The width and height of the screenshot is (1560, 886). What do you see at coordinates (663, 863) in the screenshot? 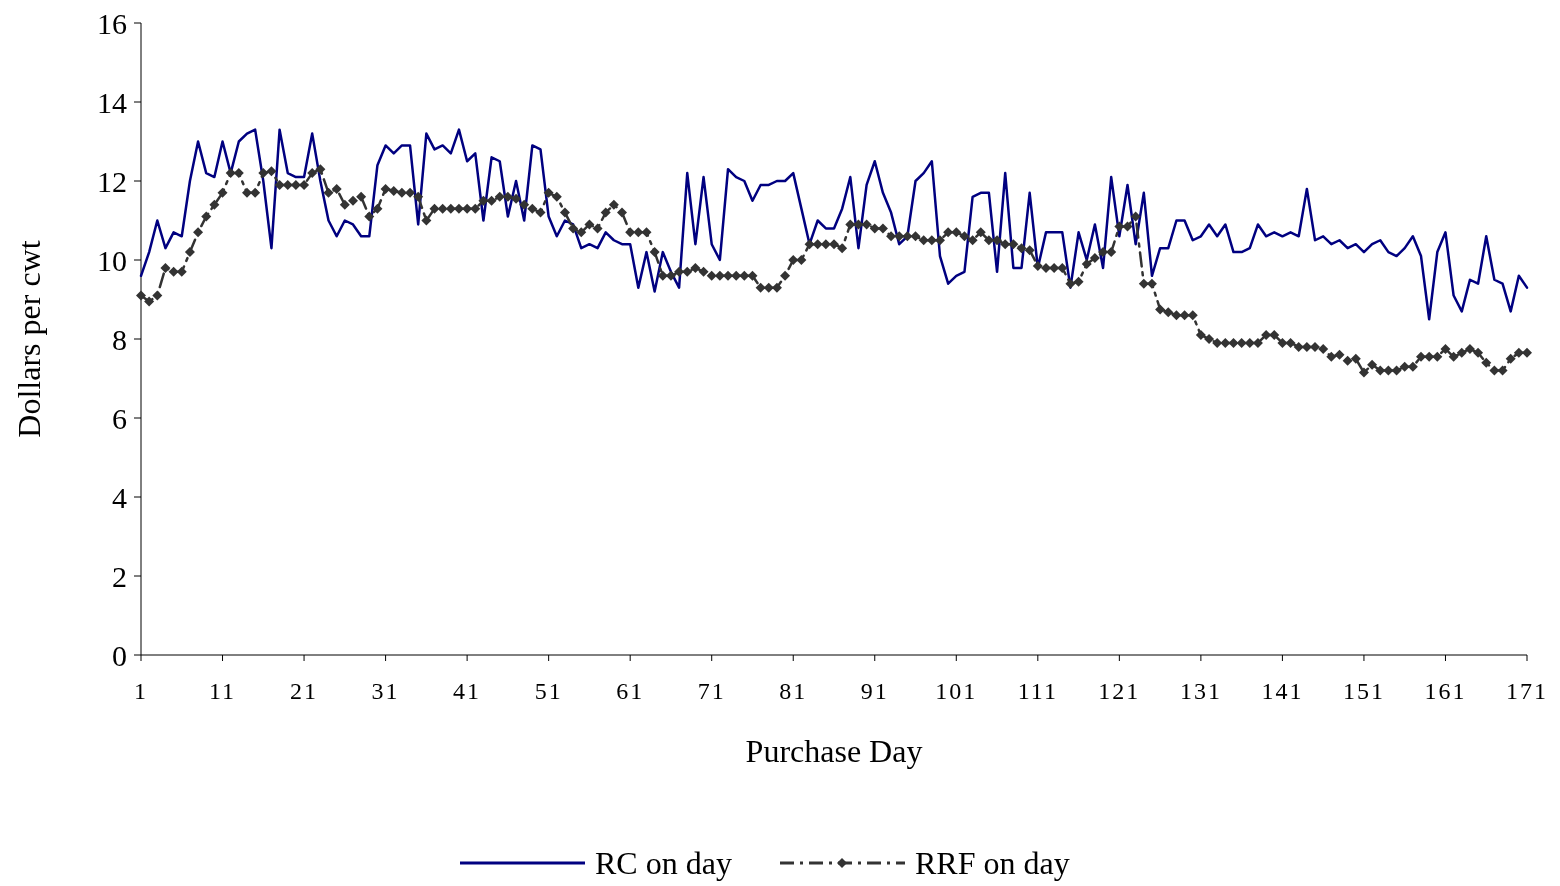
I see `legend-label: RC on day` at bounding box center [663, 863].